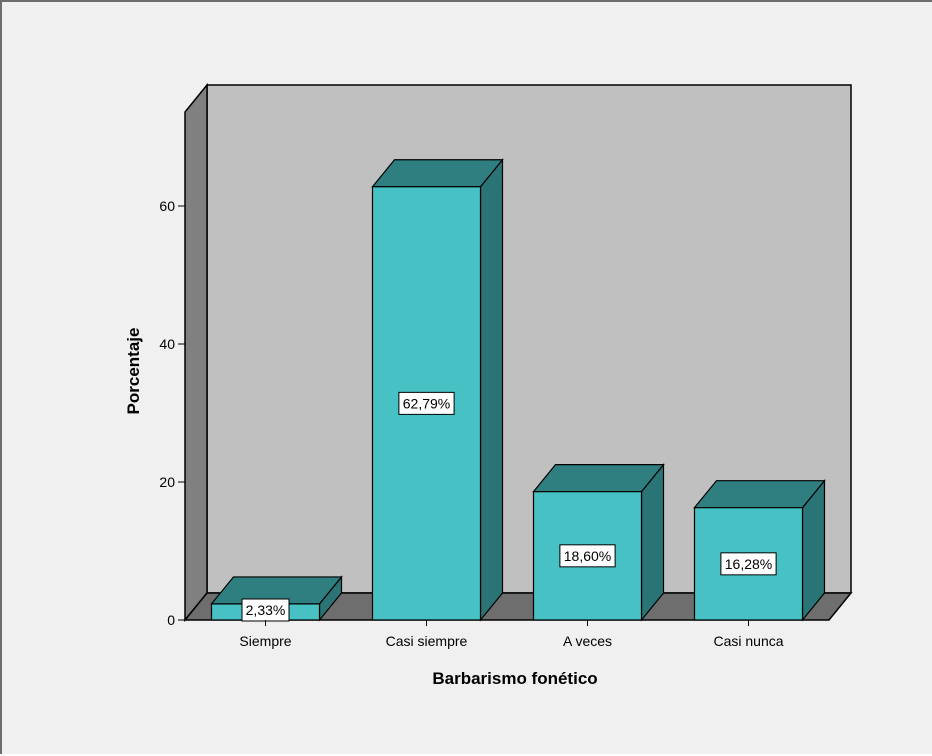  I want to click on x-tick-label: Casi nunca, so click(748, 641).